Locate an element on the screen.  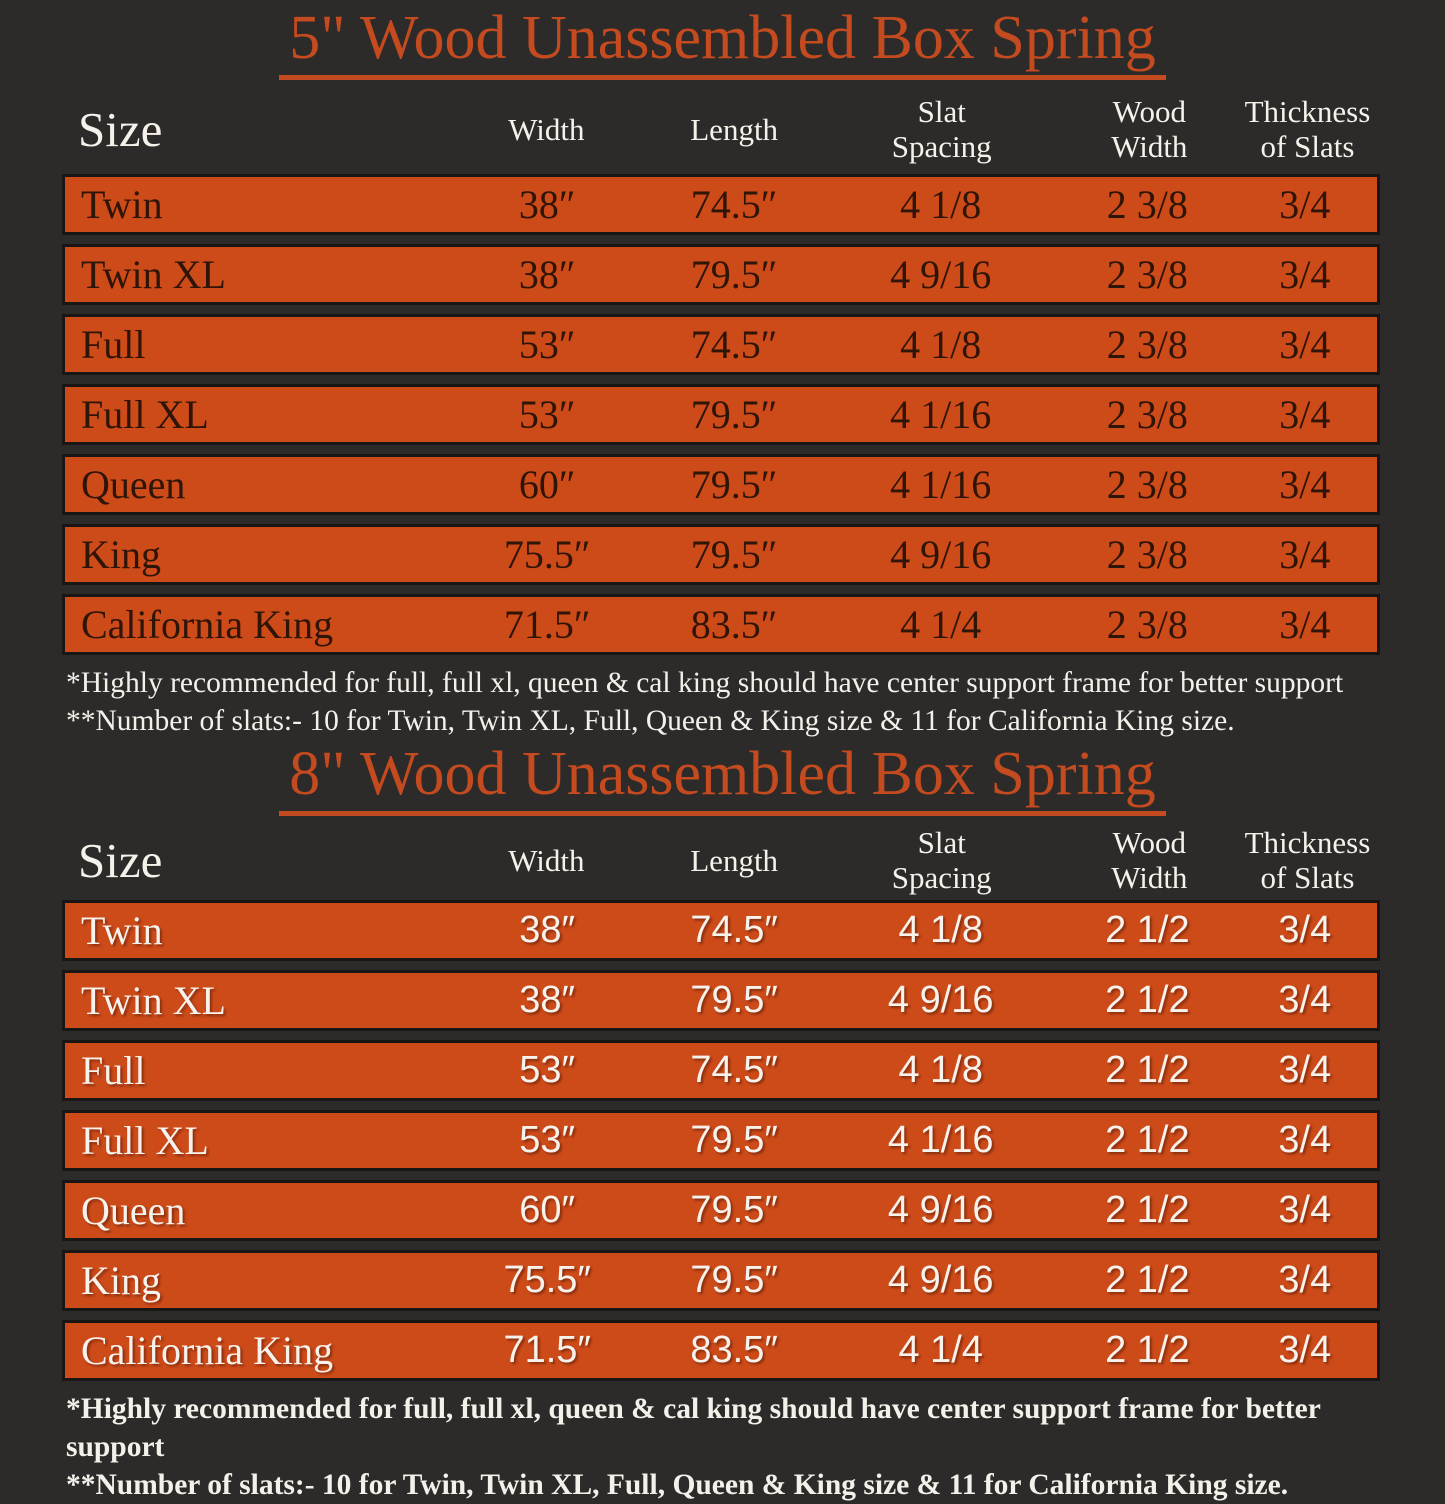
table-row-full-xl: Full XL 53″ 79.5″ 4 1/16 2 3/8 3/4 is located at coordinates (721, 415).